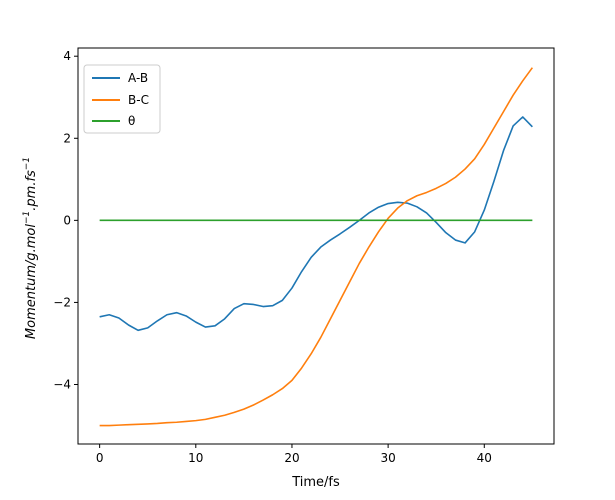  What do you see at coordinates (195, 458) in the screenshot?
I see `x-tick-label: 10` at bounding box center [195, 458].